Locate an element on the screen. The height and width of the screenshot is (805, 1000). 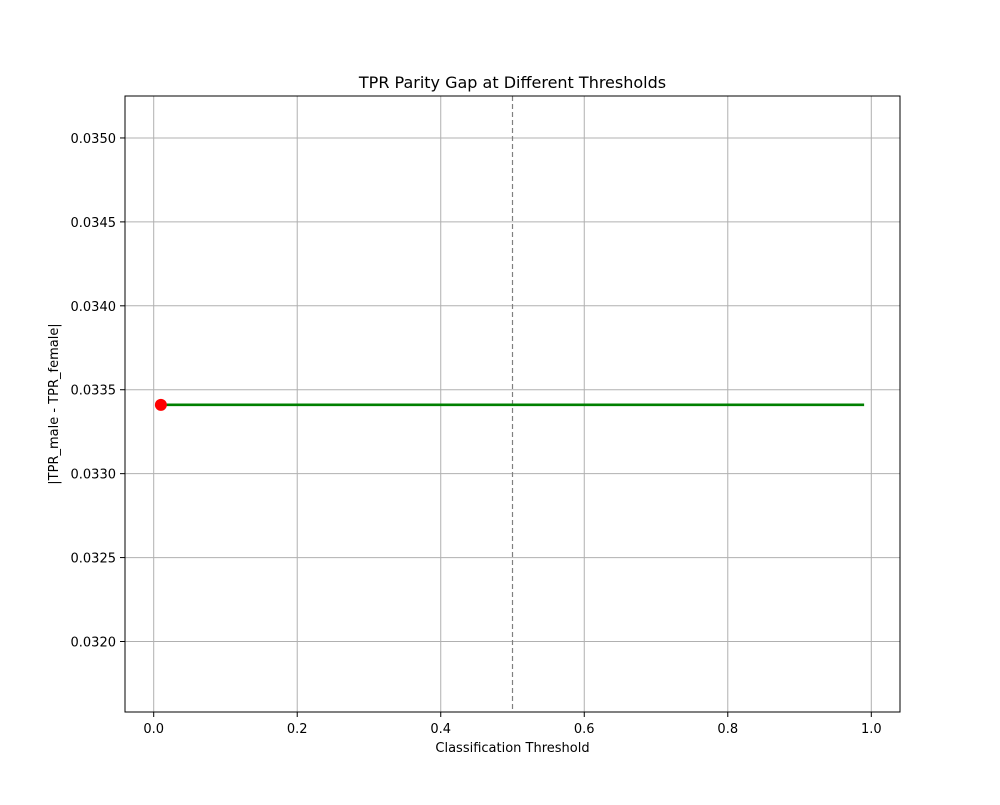
y-tick-label: 0.0350 is located at coordinates (94, 139).